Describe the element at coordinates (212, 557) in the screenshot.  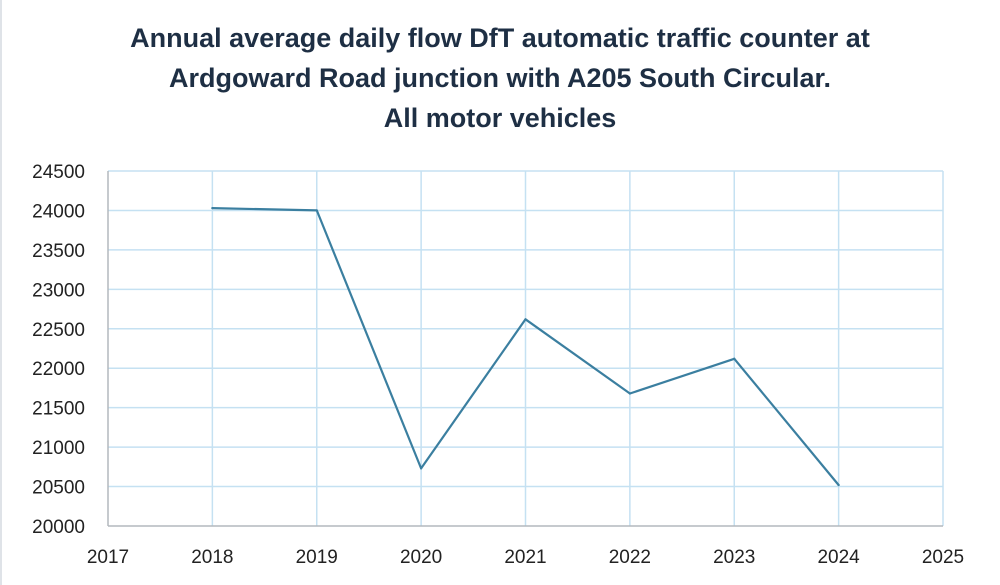
I see `x-tick-label: 2018` at that location.